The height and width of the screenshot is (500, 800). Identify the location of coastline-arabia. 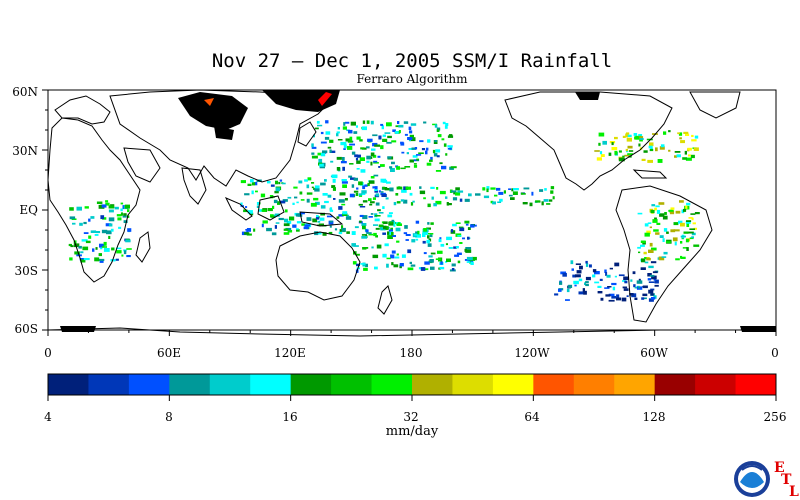
(142, 165).